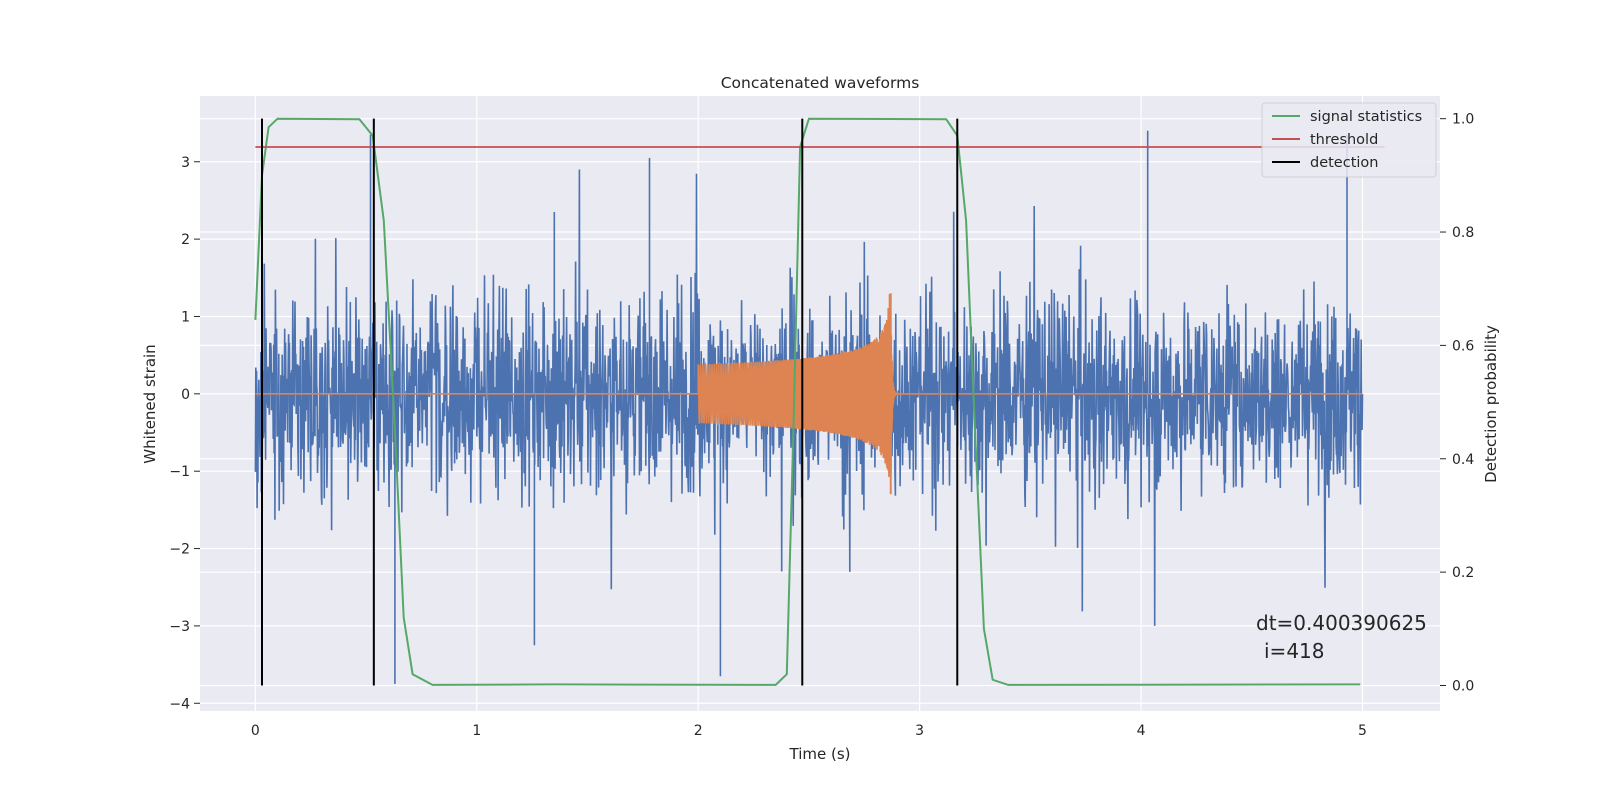 This screenshot has height=800, width=1600. I want to click on x-tick-label: 4, so click(1141, 731).